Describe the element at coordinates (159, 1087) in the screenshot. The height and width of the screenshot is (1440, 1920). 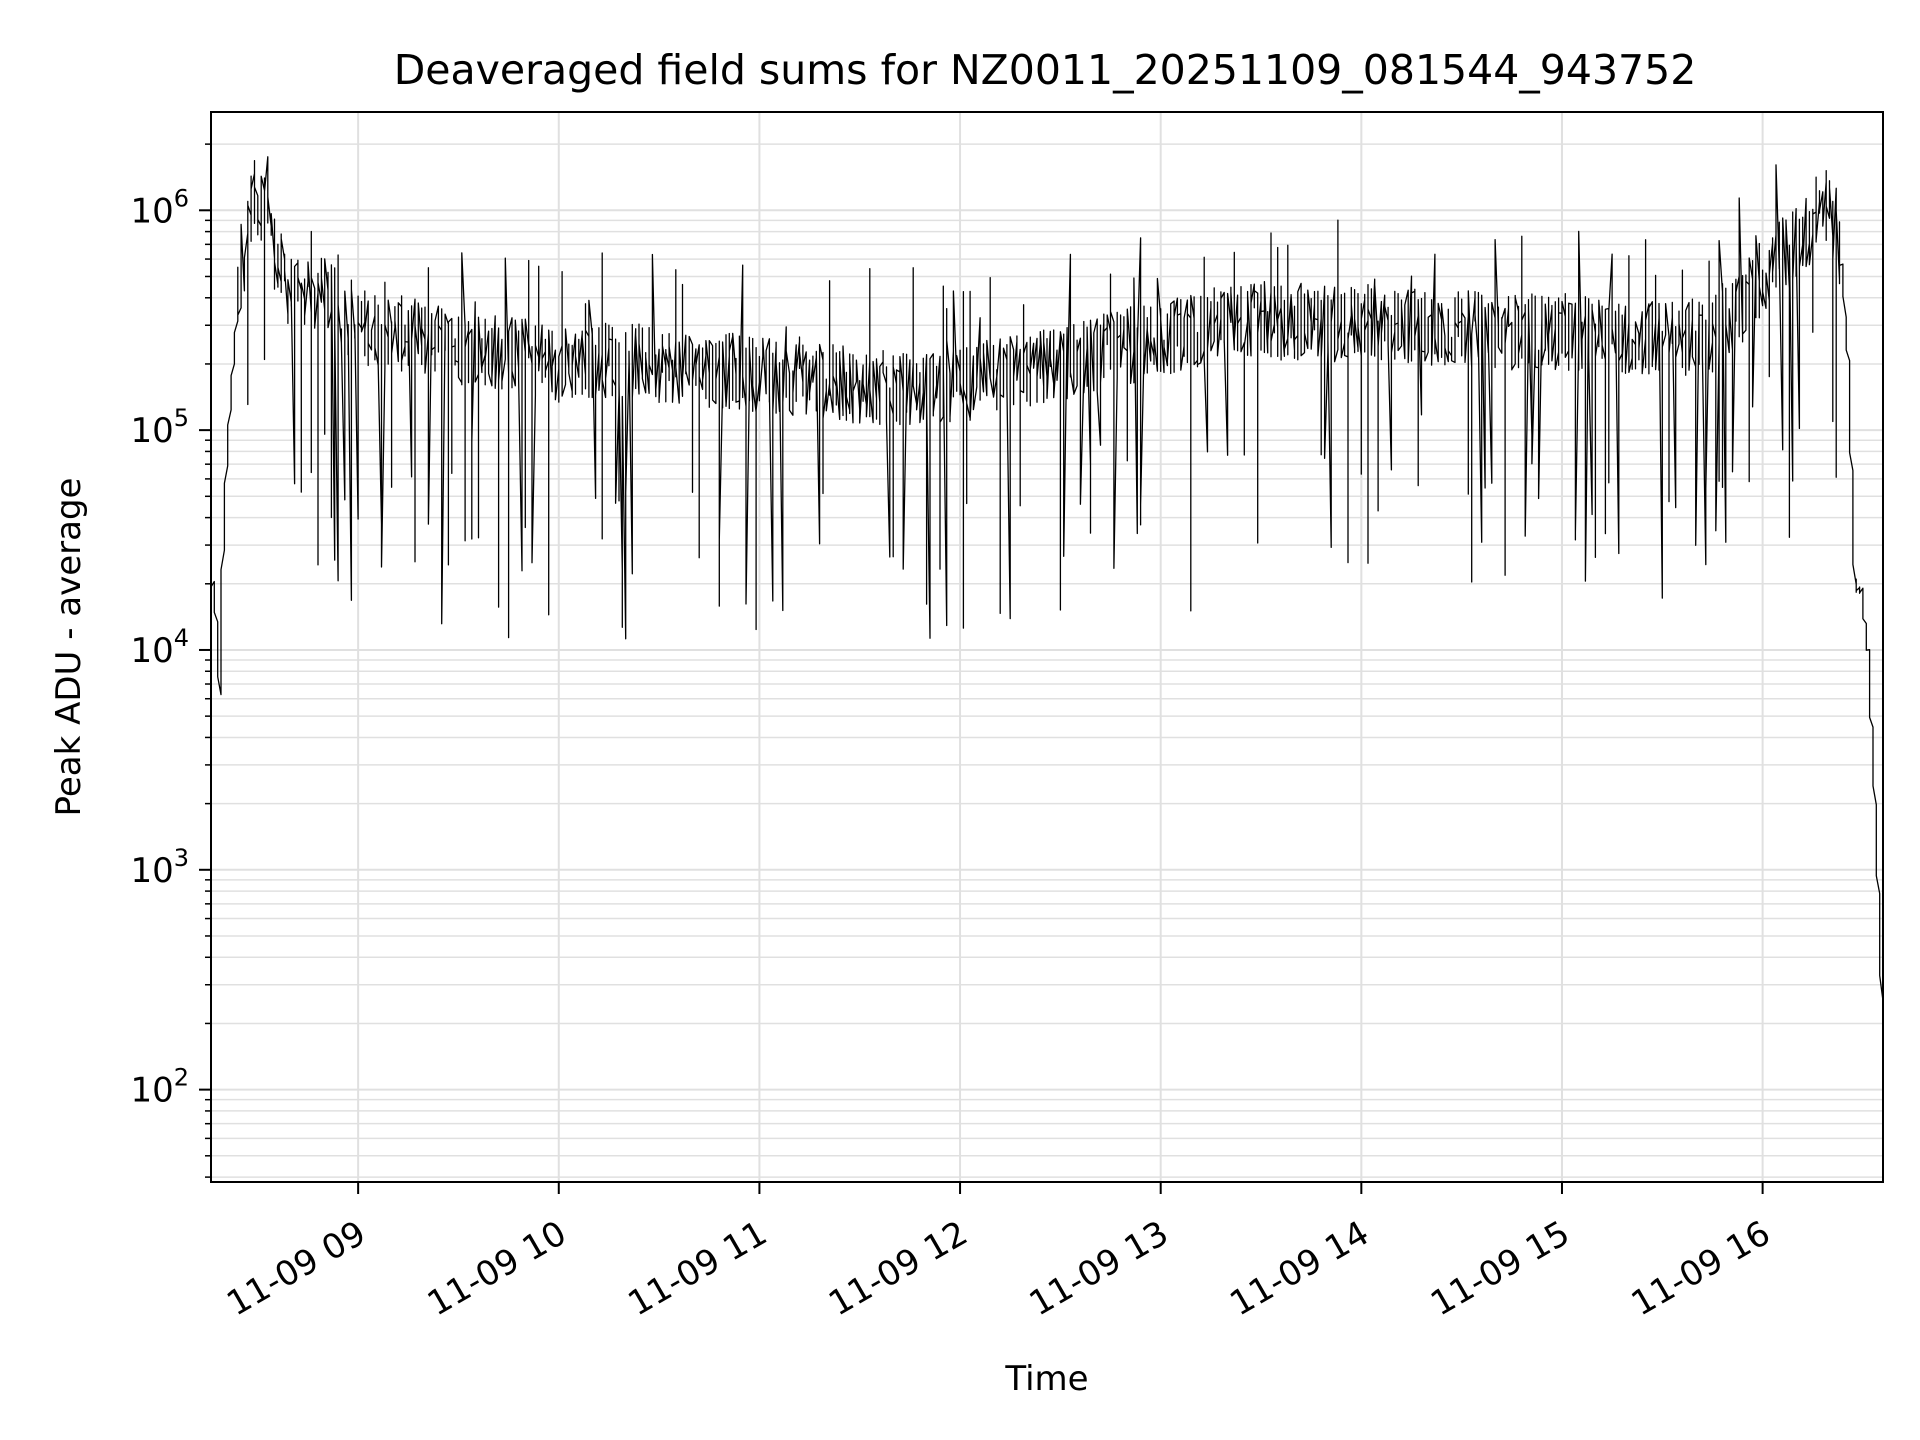
I see `y-tick-label: 10²` at that location.